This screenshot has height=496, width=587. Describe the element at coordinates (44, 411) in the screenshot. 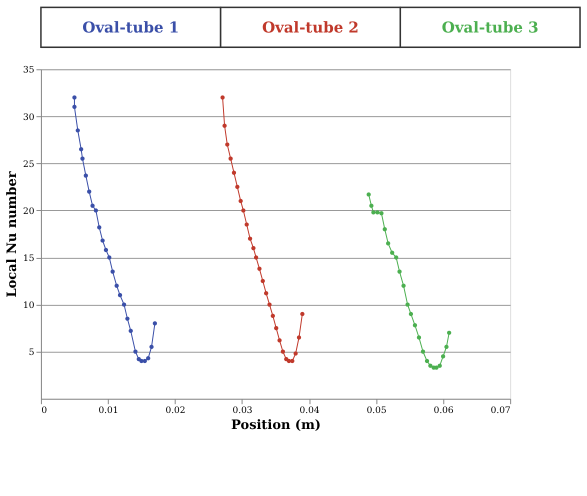

I see `x-tick-label: 0` at that location.